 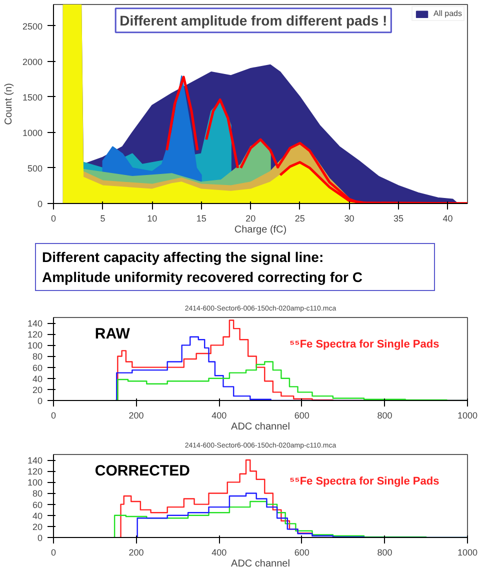 I want to click on x-tick-label: 15, so click(x=201, y=219).